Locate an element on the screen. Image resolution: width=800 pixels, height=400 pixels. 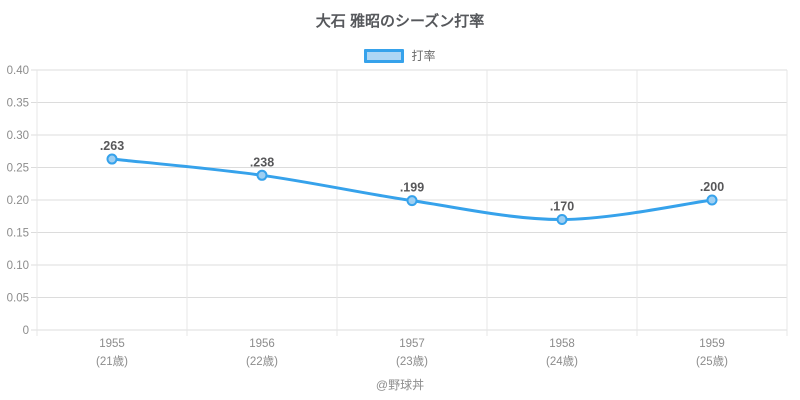
legend-label: 打率 is located at coordinates (423, 56).